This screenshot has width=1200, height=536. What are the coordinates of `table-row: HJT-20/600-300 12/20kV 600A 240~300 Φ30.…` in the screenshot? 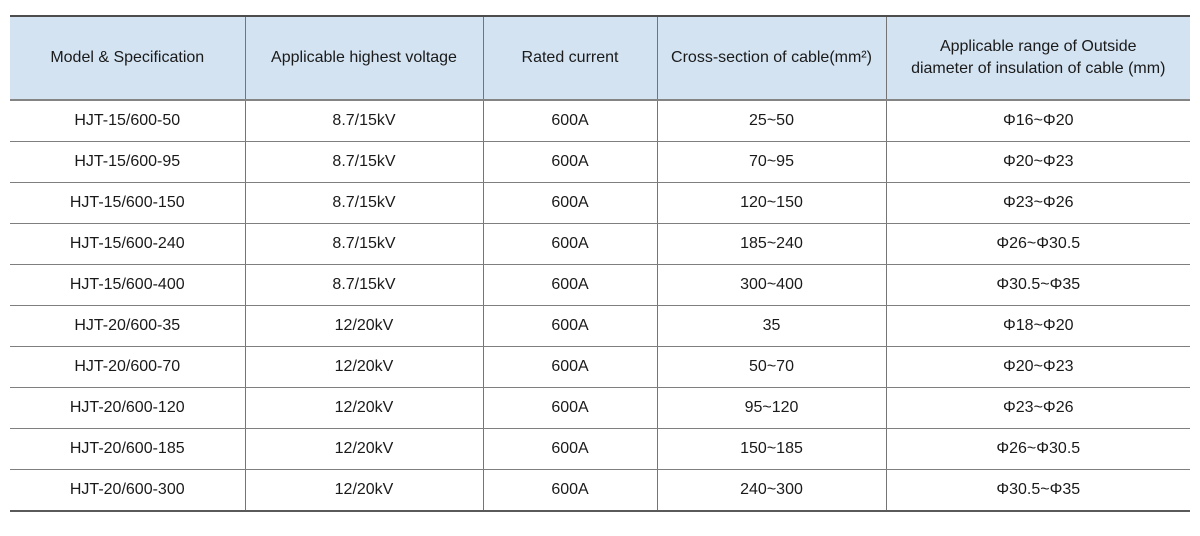 It's located at (600, 490).